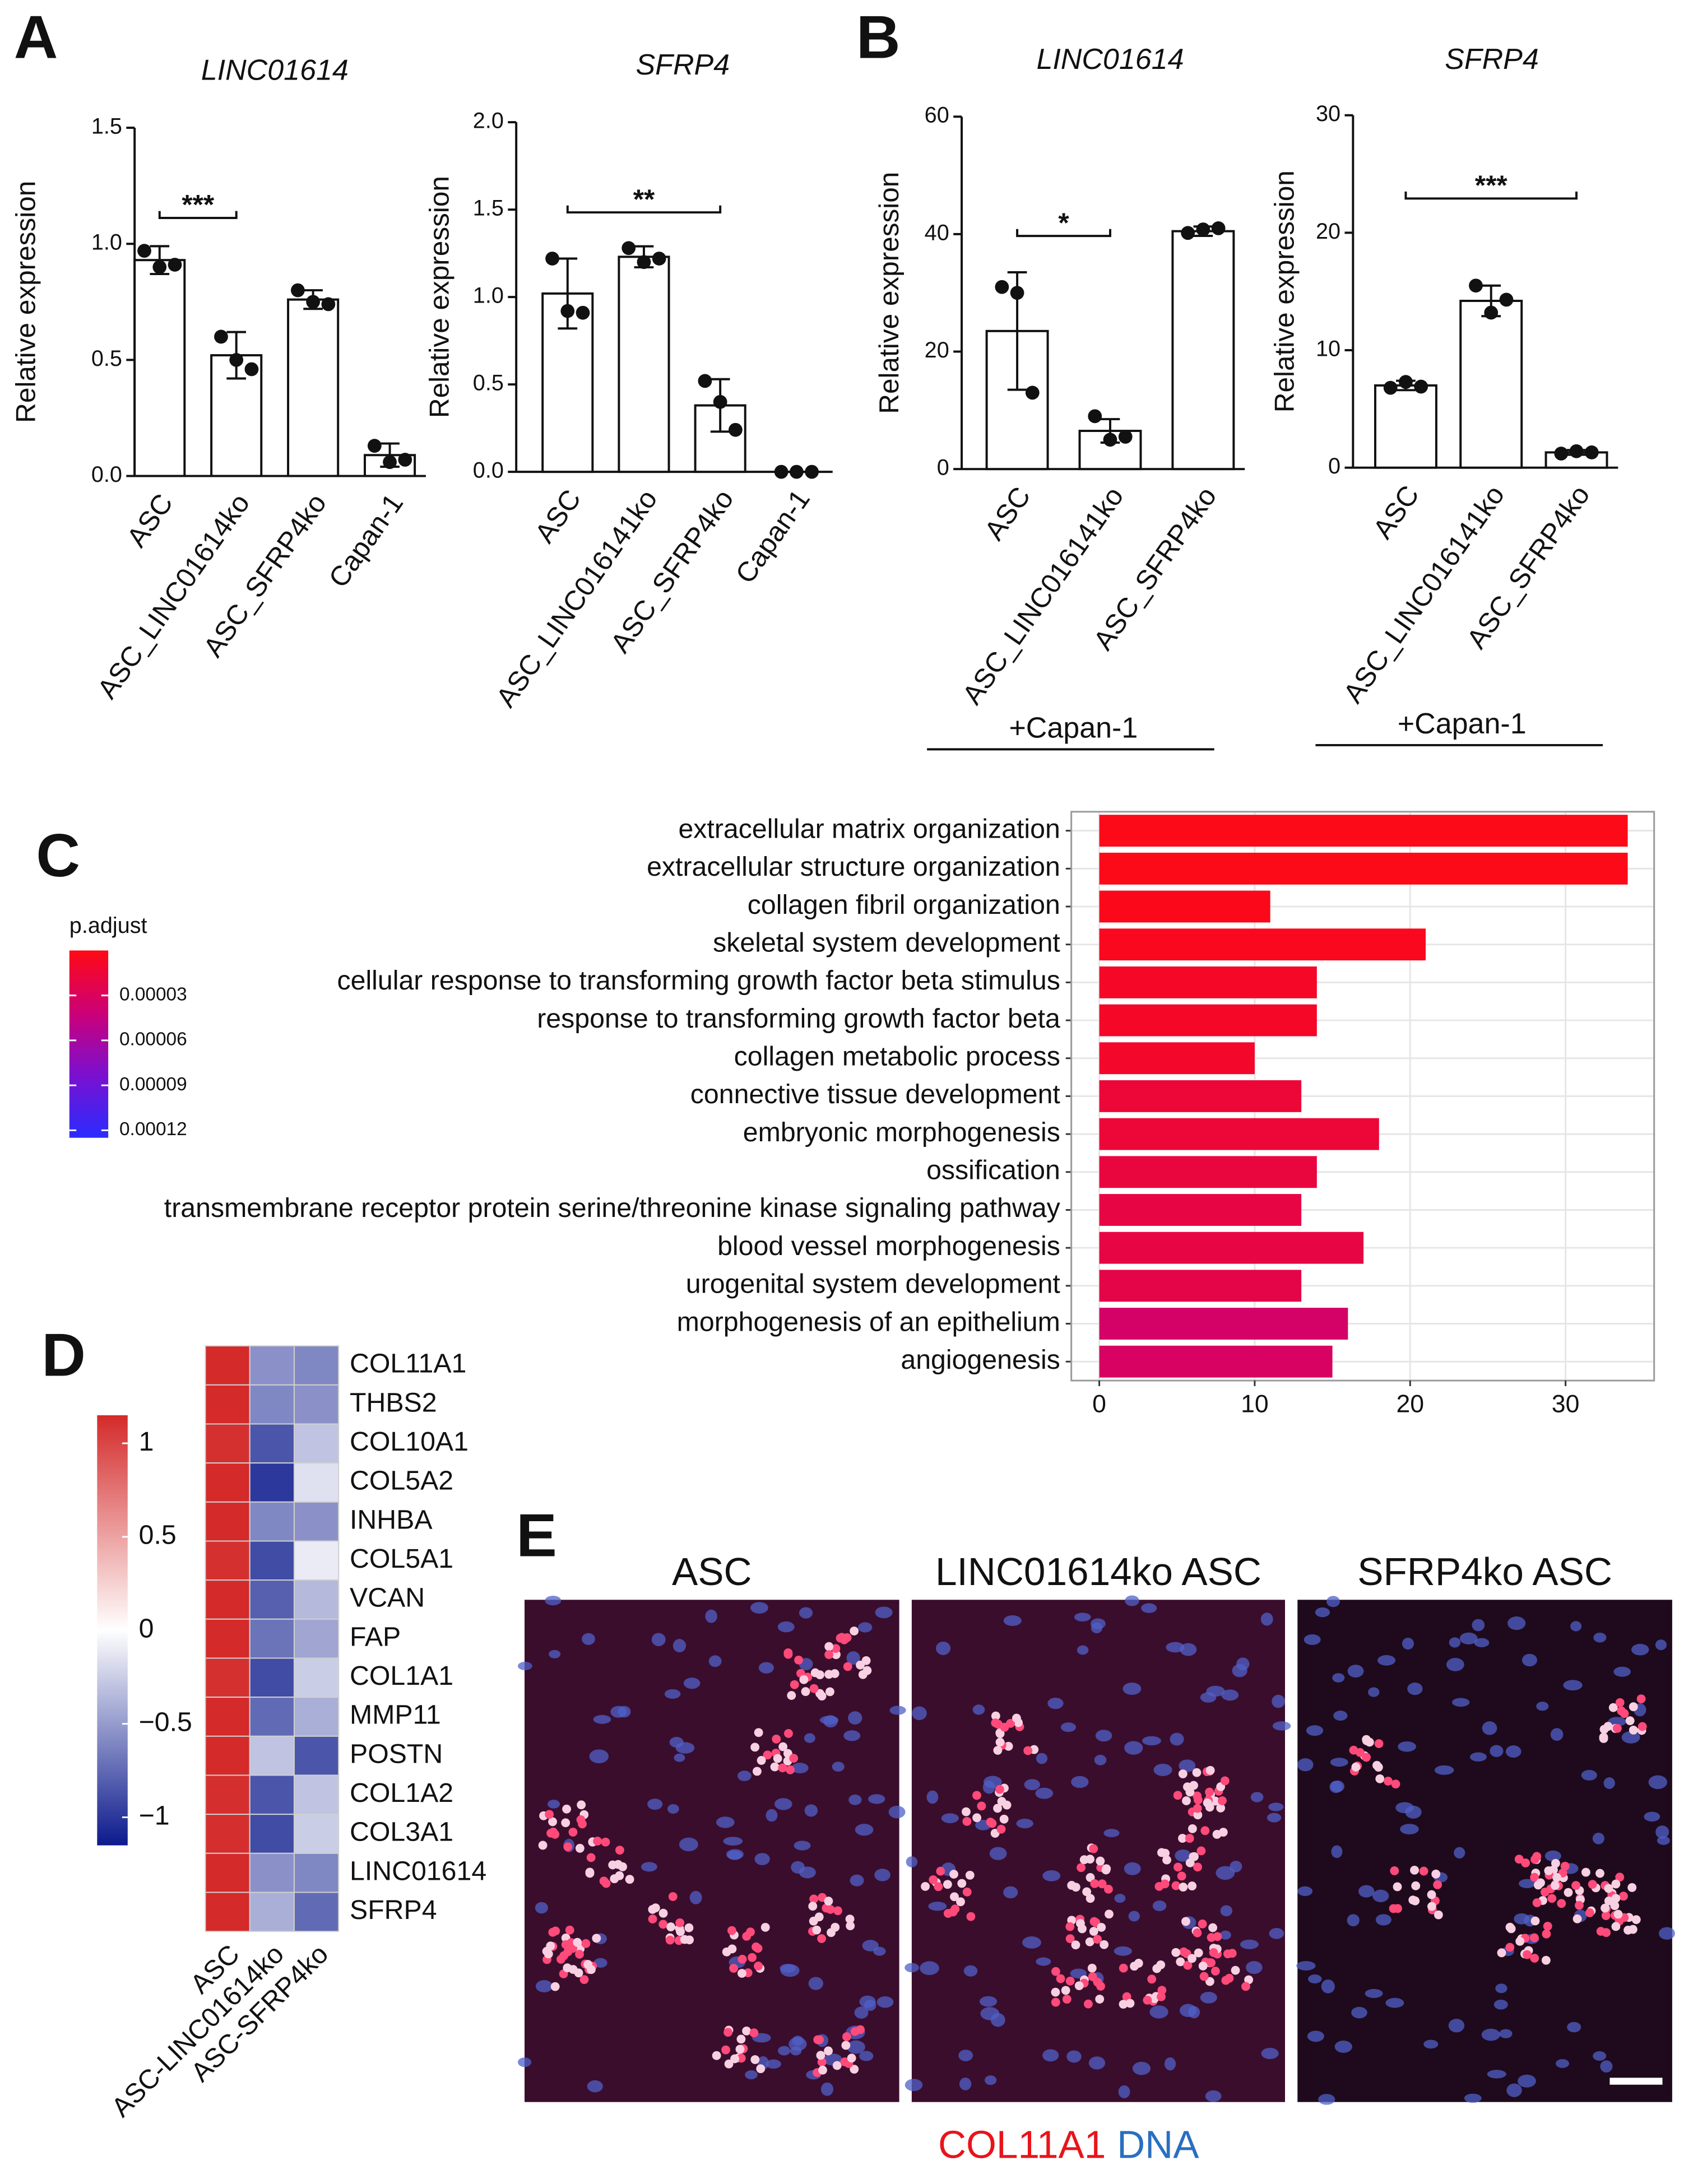 The image size is (1693, 2184). What do you see at coordinates (1284, 291) in the screenshot?
I see `y-axis-label: Relative expression` at bounding box center [1284, 291].